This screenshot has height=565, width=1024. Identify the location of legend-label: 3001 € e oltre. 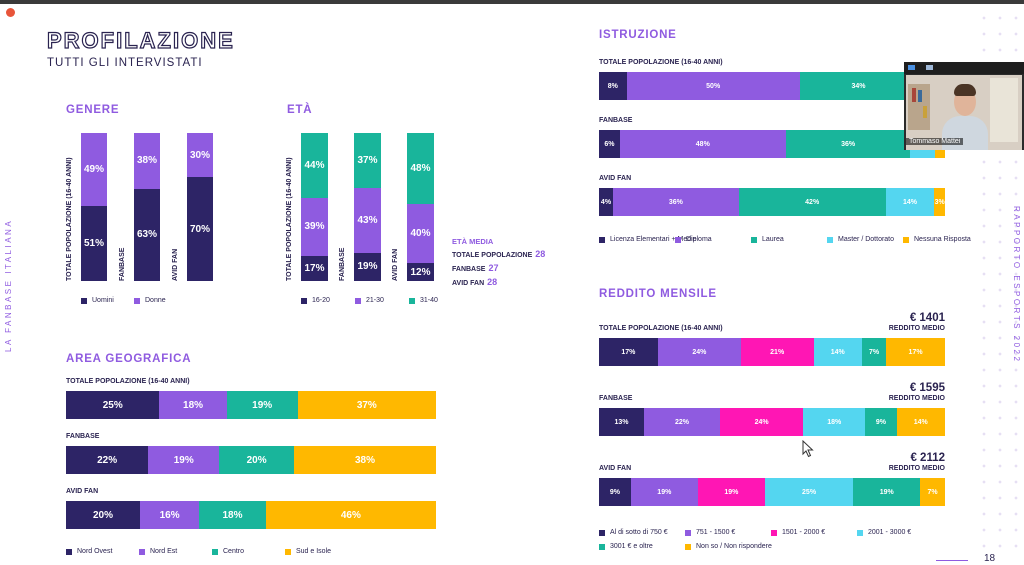
(631, 546).